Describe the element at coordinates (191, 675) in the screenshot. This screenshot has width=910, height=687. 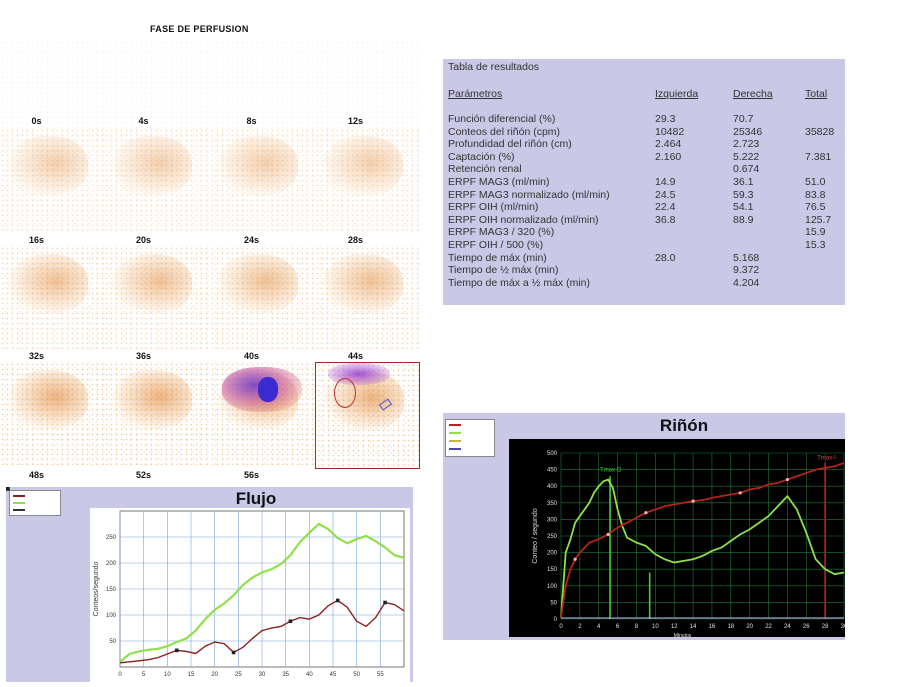
I see `flujo-x-tick-label: 15` at that location.